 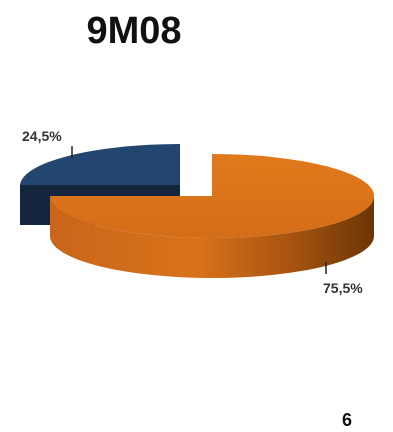 I want to click on data-label-1: 75,5%, so click(x=343, y=288).